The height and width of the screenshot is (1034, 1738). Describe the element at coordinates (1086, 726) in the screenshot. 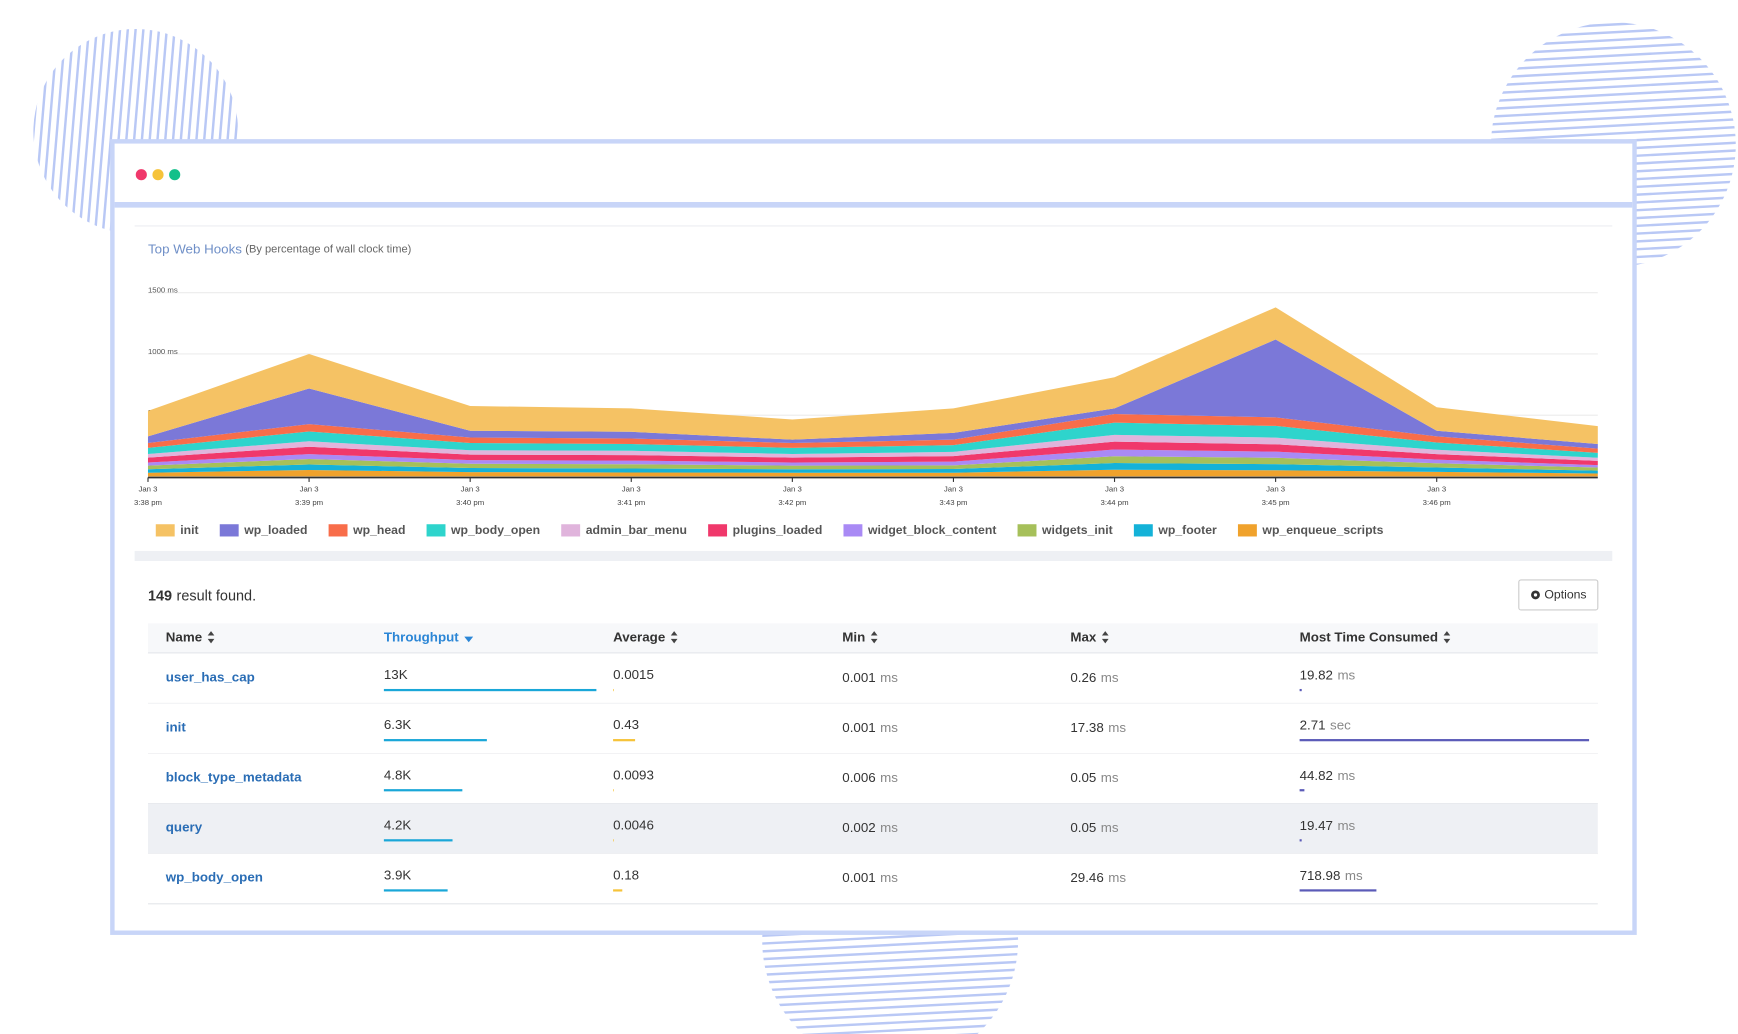

I see `max-value: 17.38` at that location.